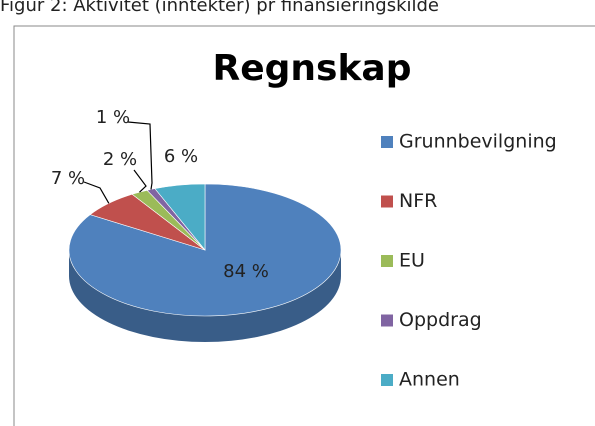 The image size is (595, 426). I want to click on chart-title: Regnskap, so click(312, 68).